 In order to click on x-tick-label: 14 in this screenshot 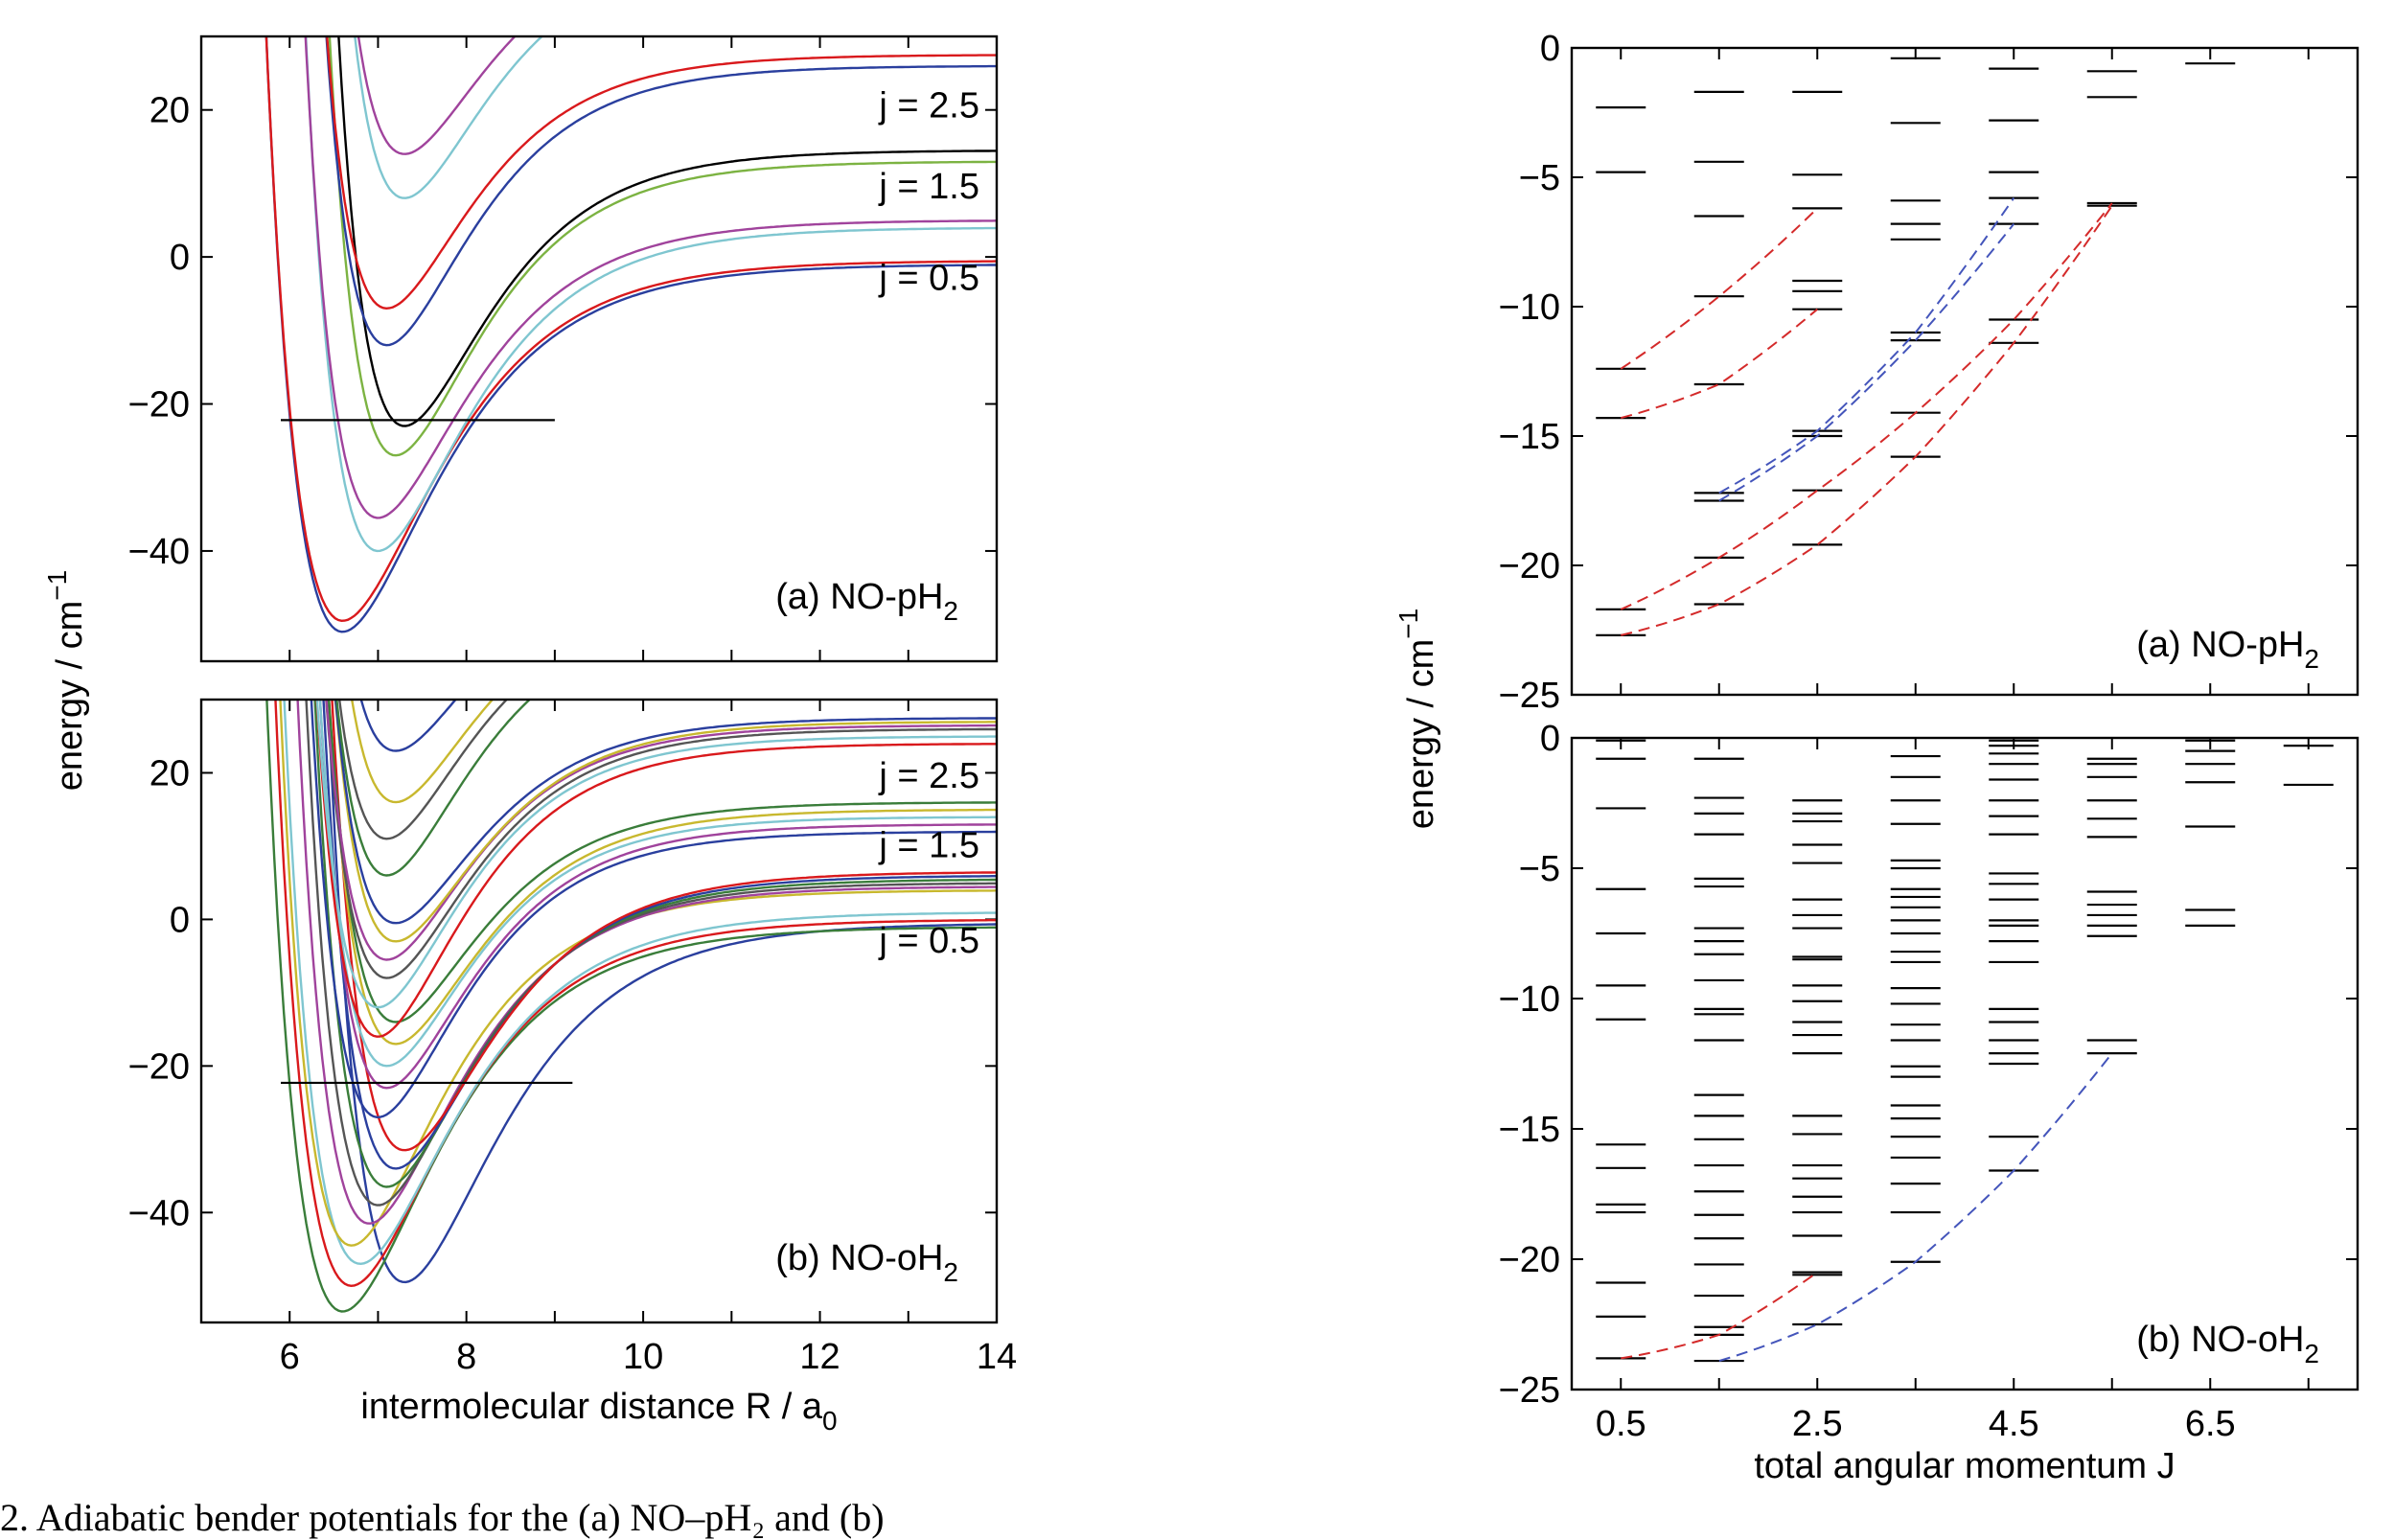, I will do `click(997, 1357)`.